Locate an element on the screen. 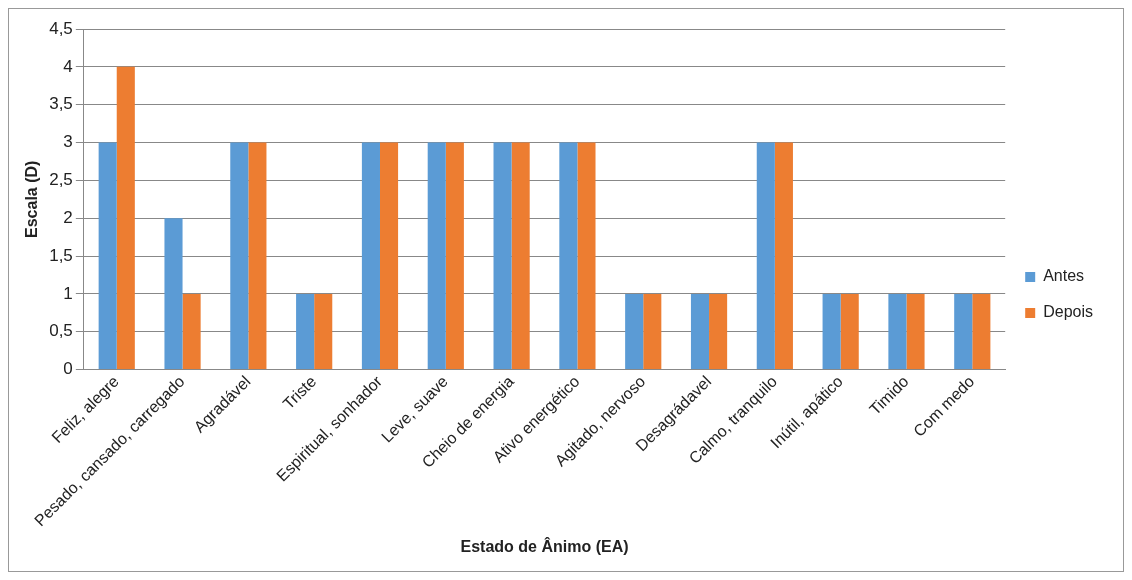 The height and width of the screenshot is (580, 1132). y-tick-label: 4 is located at coordinates (68, 66).